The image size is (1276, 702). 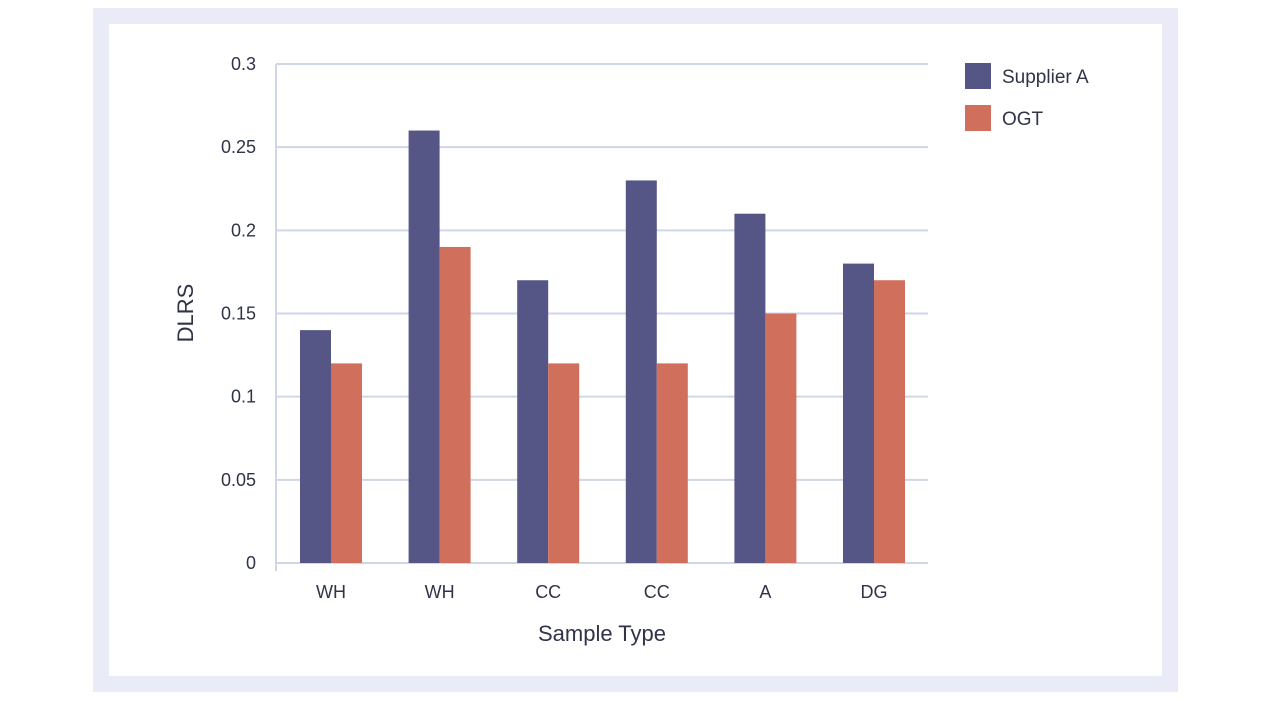 I want to click on legend: Supplier A OGT, so click(x=1027, y=97).